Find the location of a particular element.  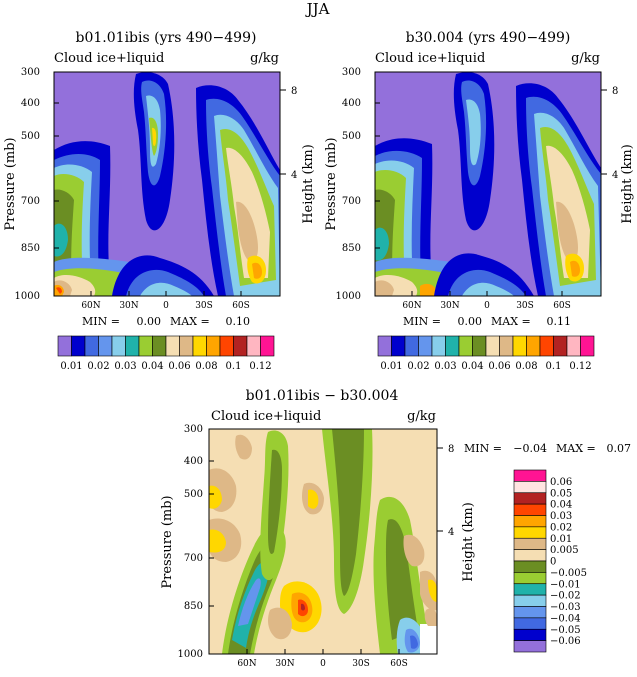

panel-diff-xaxis: 60N 30N 0 30S 60S is located at coordinates (322, 659).